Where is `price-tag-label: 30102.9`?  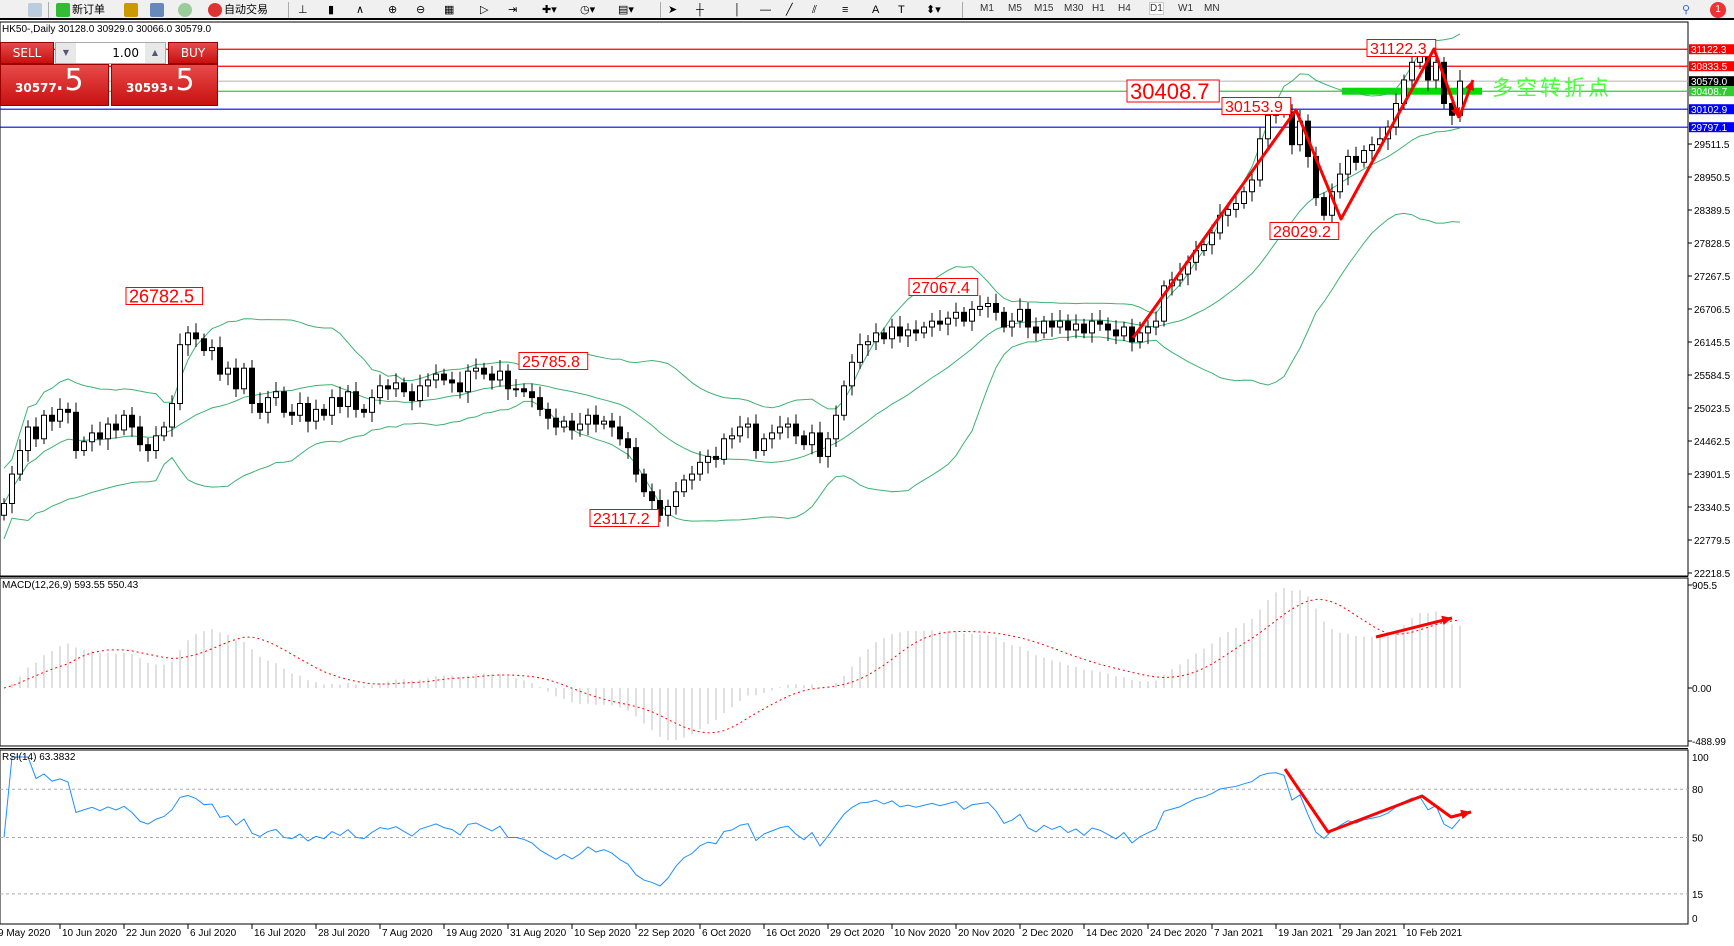
price-tag-label: 30102.9 is located at coordinates (1709, 110).